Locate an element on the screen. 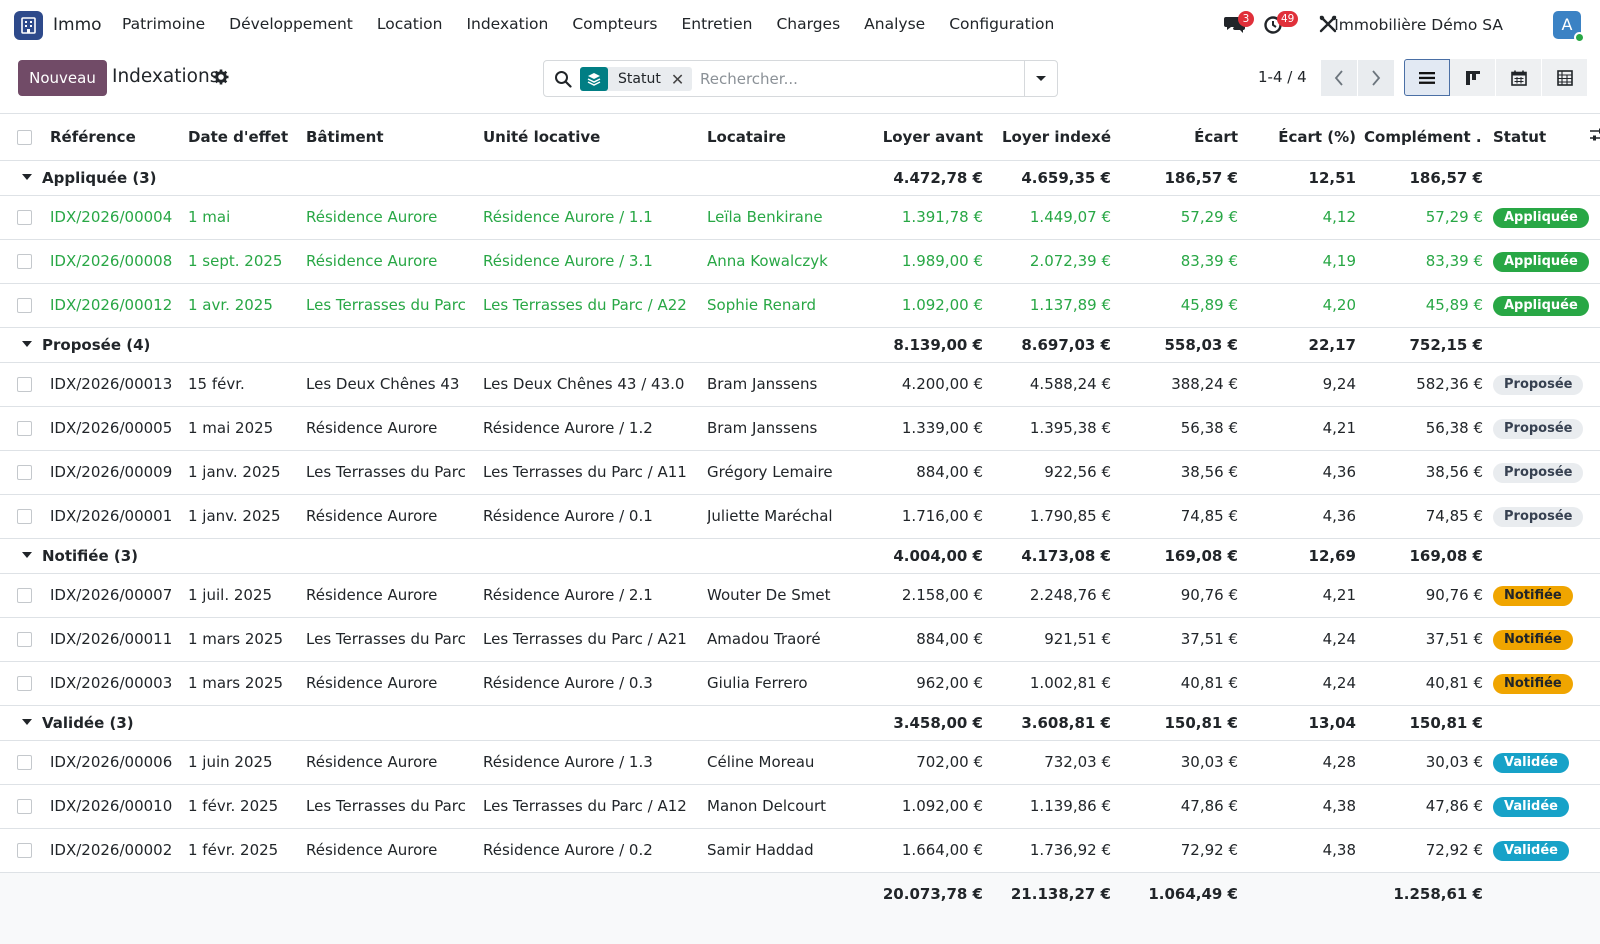 The width and height of the screenshot is (1600, 944). col-header-date: Date d'effet is located at coordinates (238, 137).